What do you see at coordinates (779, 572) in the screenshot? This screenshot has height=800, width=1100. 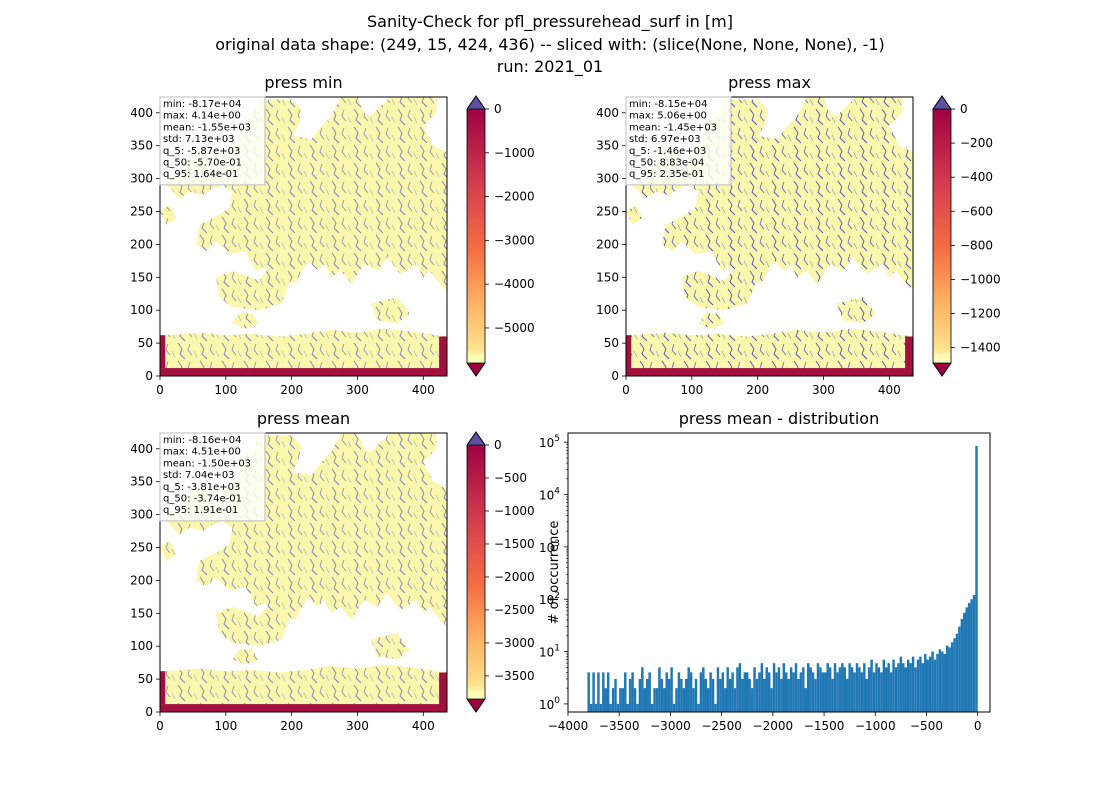 I see `histogram-axes-frame` at bounding box center [779, 572].